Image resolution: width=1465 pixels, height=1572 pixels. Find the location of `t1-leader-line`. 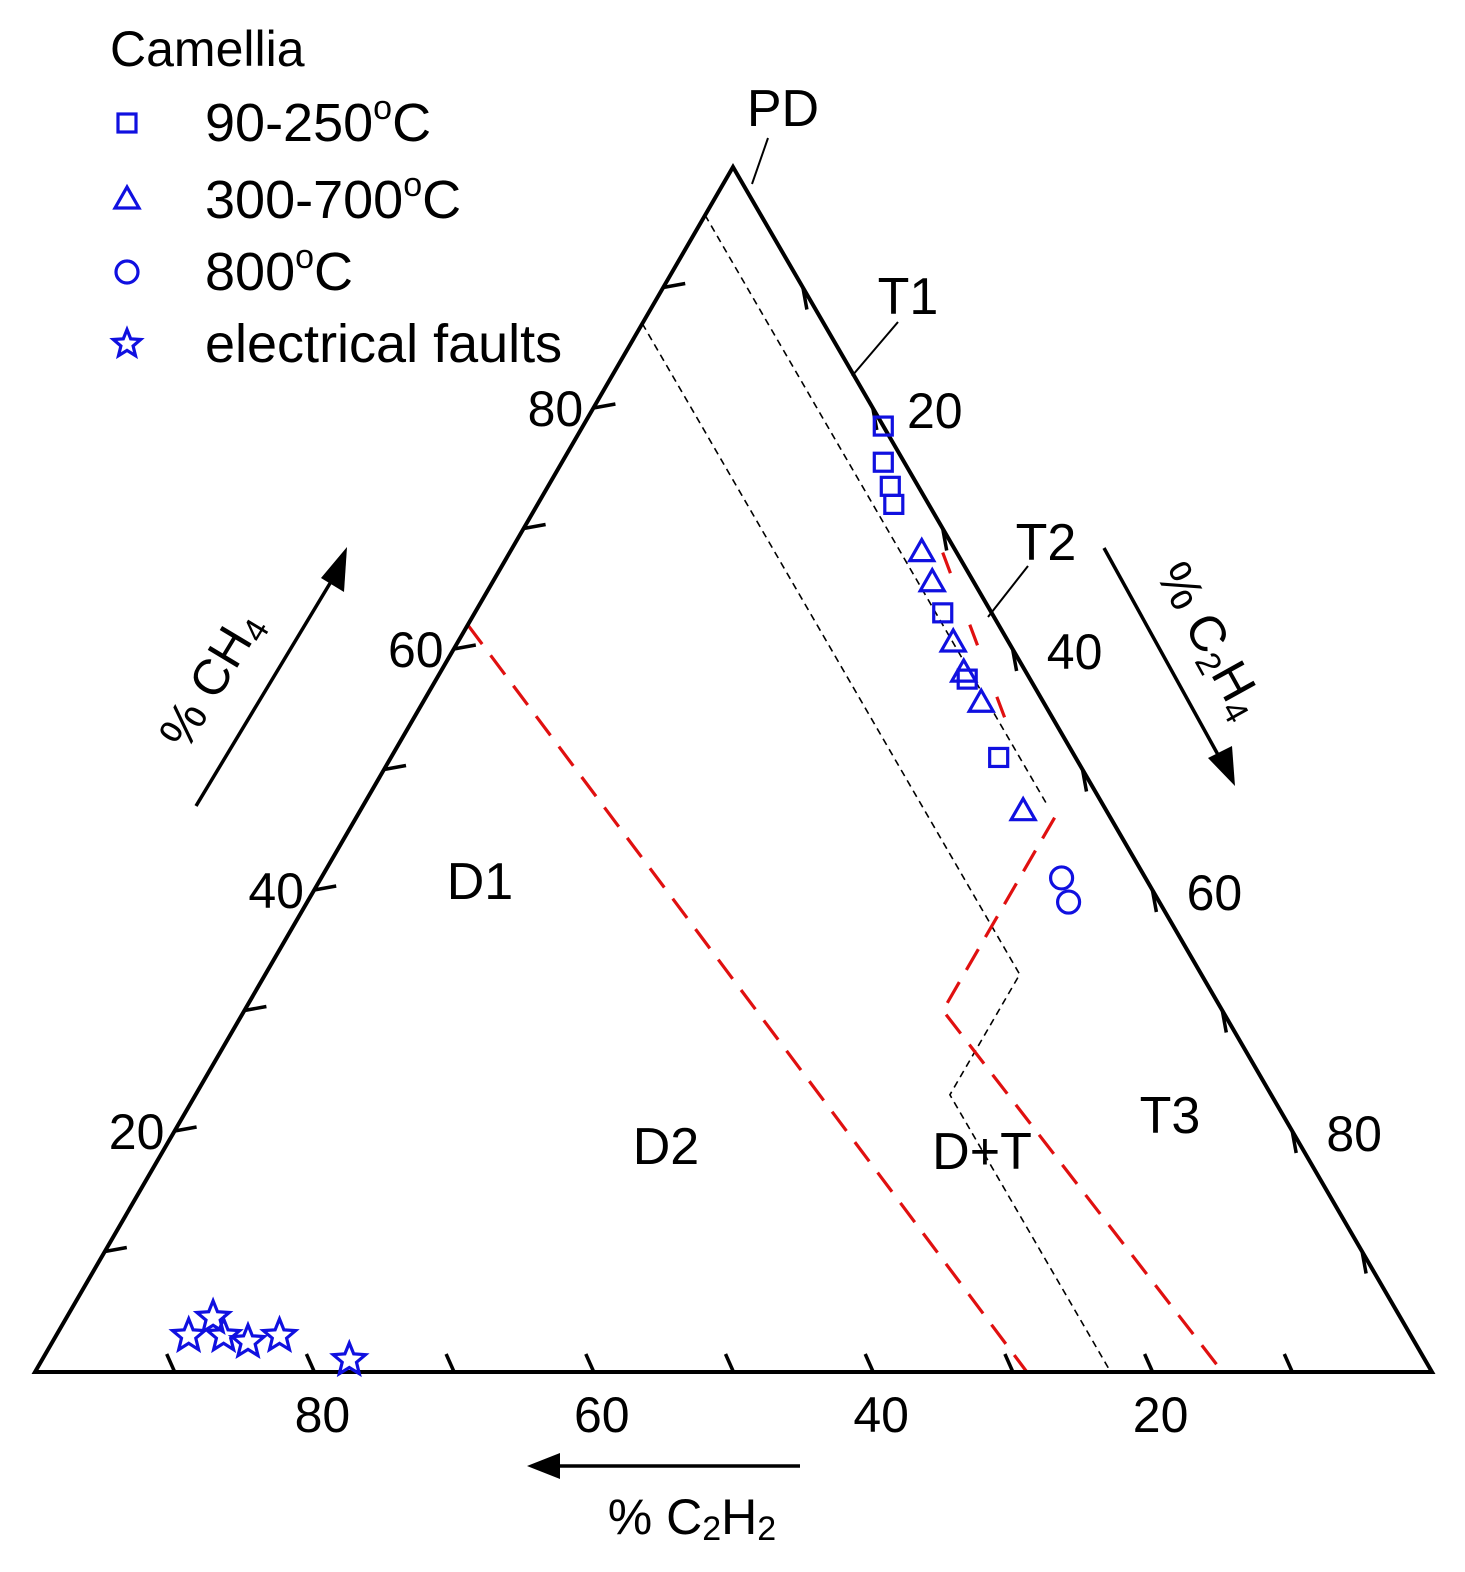

t1-leader-line is located at coordinates (875, 349).